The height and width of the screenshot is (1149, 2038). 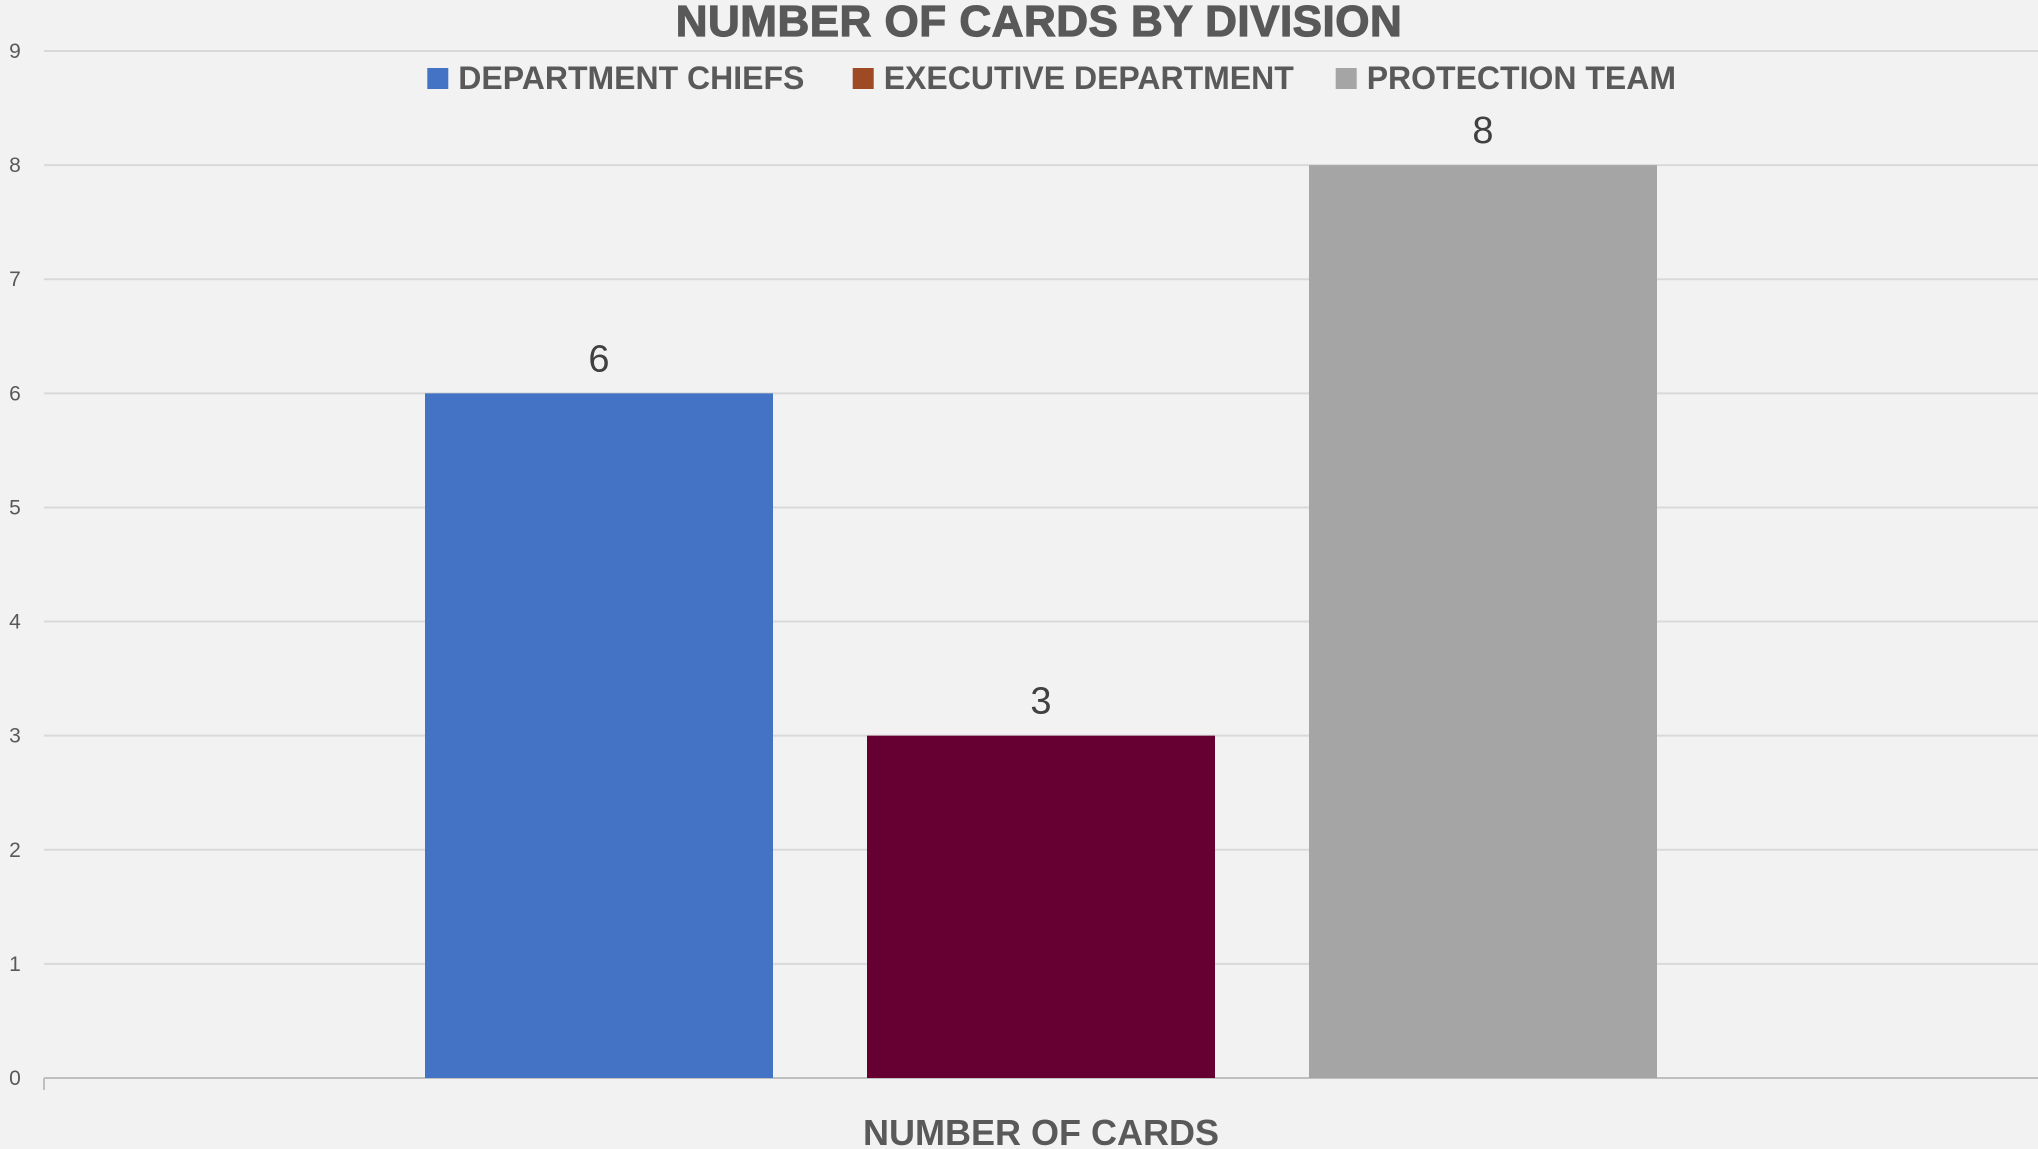 I want to click on legend-item: EXECUTIVE DEPARTMENT, so click(x=1073, y=78).